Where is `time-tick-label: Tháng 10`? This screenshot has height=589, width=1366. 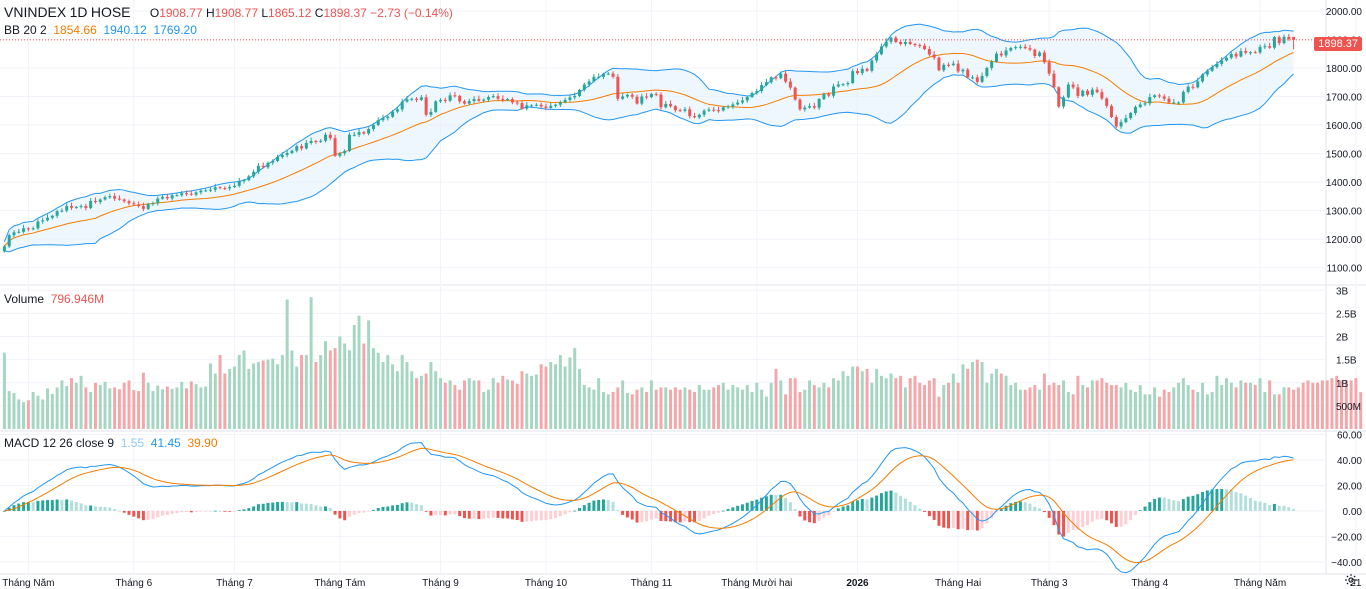
time-tick-label: Tháng 10 is located at coordinates (546, 583).